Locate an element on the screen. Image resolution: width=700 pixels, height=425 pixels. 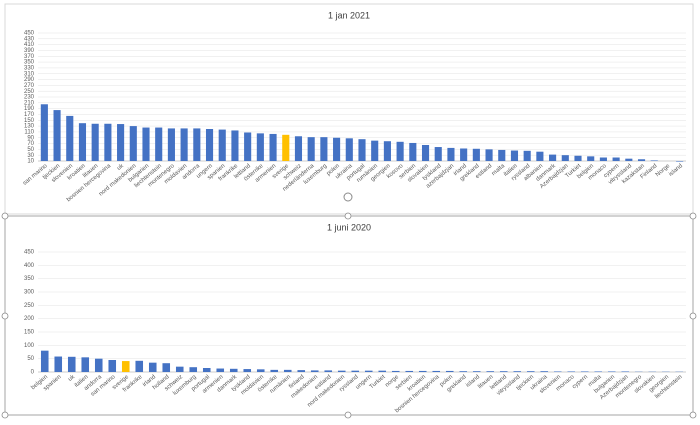
y-tick-label: 130 is located at coordinates (29, 127).